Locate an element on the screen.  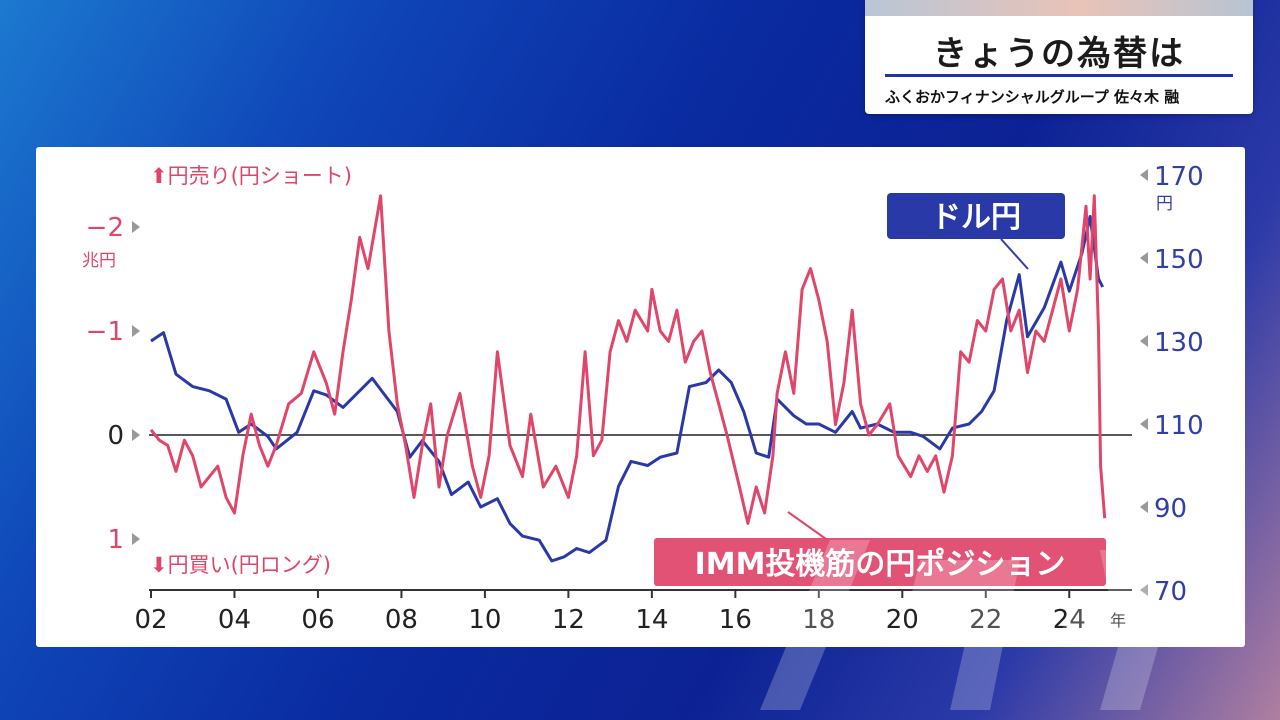
page-title: きょうの為替は is located at coordinates (1059, 54).